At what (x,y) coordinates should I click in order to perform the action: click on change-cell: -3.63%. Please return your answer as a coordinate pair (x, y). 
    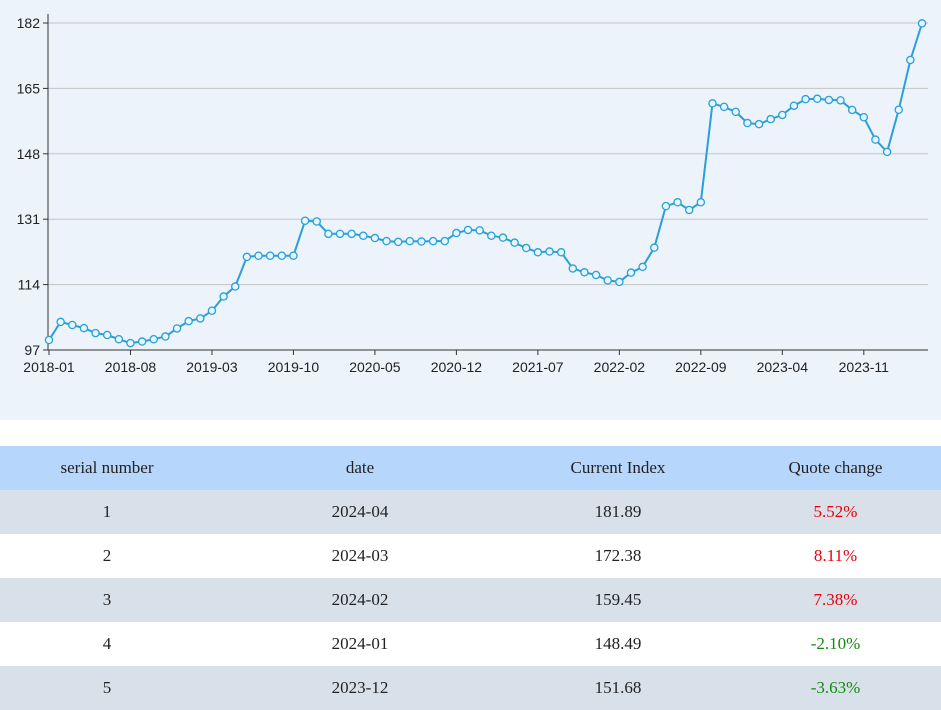
    Looking at the image, I should click on (835, 688).